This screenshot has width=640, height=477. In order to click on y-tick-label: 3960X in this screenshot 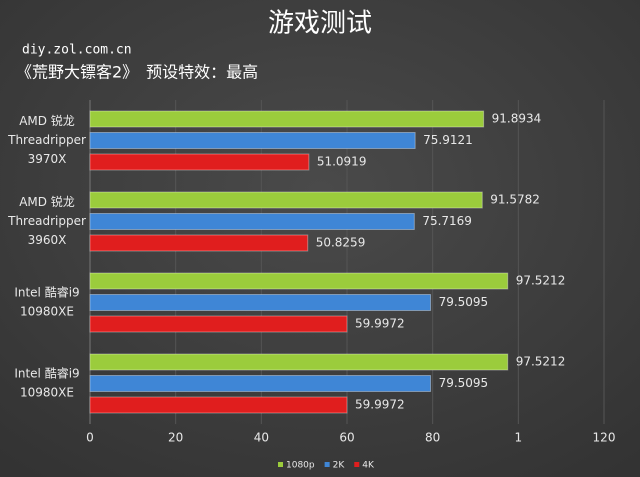, I will do `click(47, 240)`.